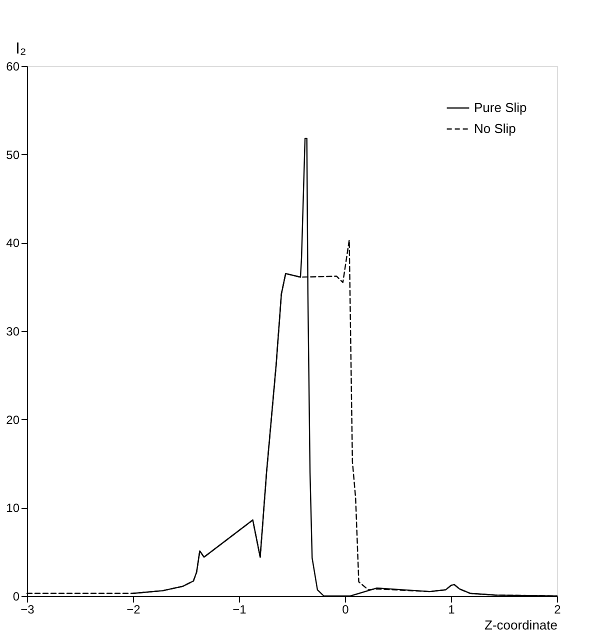  What do you see at coordinates (21, 49) in the screenshot?
I see `y-axis-title: I₂` at bounding box center [21, 49].